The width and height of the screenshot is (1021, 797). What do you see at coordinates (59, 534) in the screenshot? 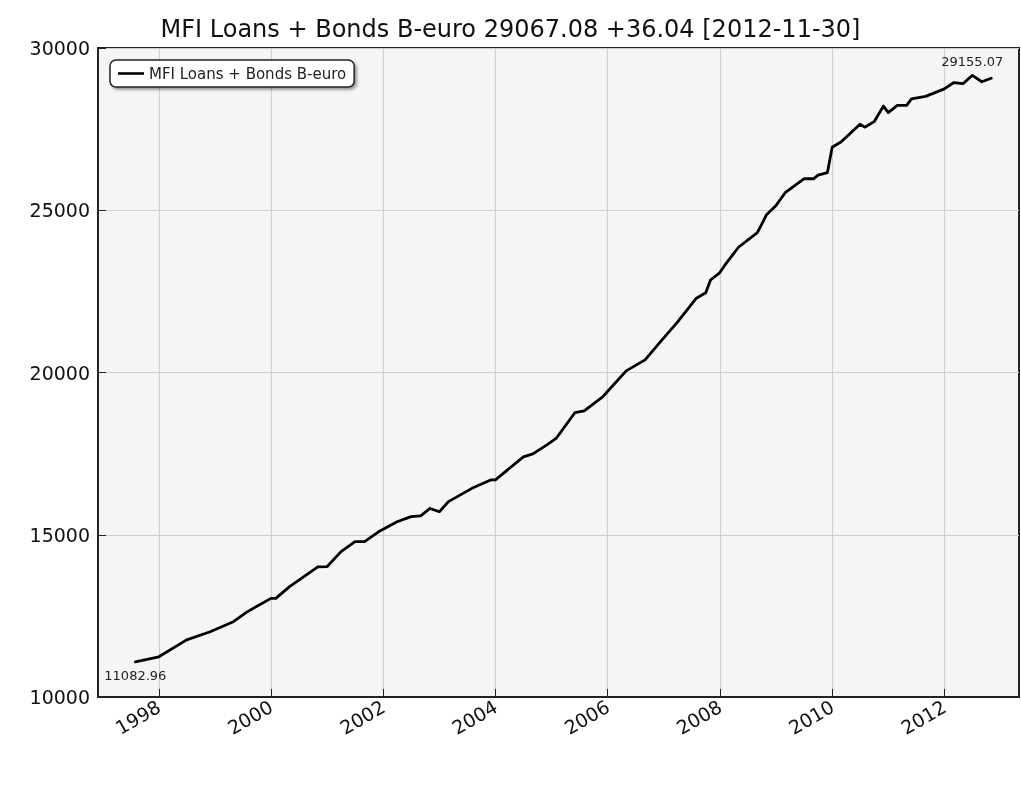
I see `y-tick-label: 15000` at bounding box center [59, 534].